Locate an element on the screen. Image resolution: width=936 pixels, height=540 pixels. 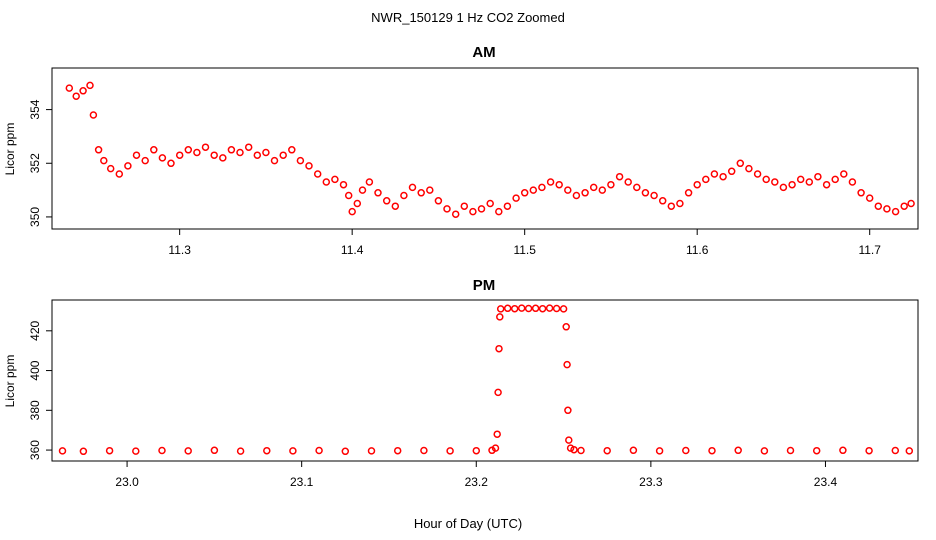
pm-y-tick-label: 380 is located at coordinates (35, 410).